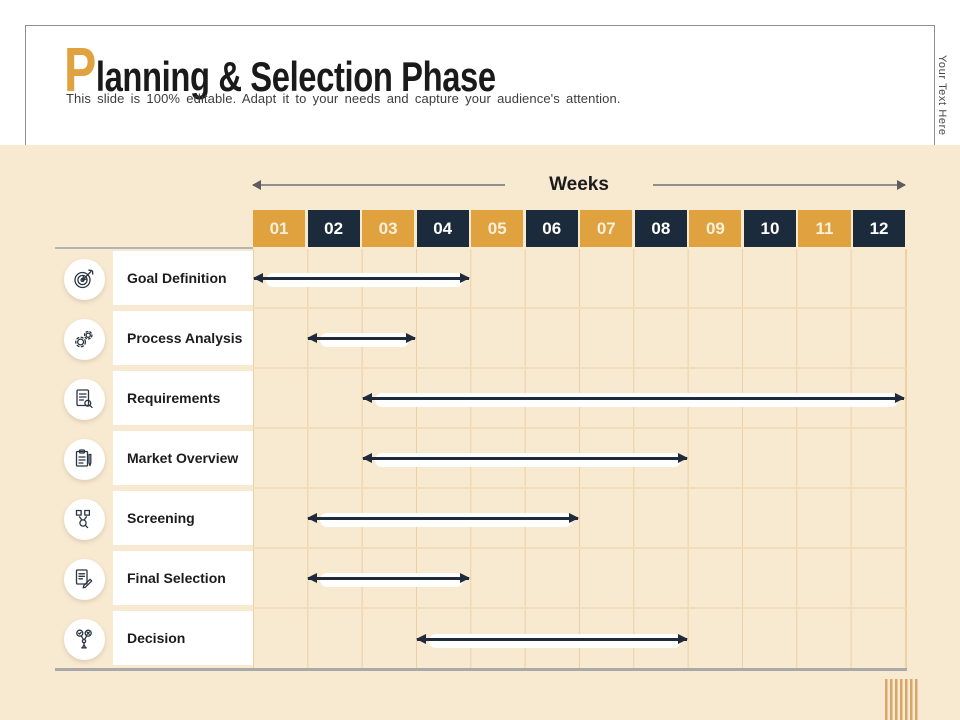  Describe the element at coordinates (606, 228) in the screenshot. I see `week-header-cell: 07` at that location.